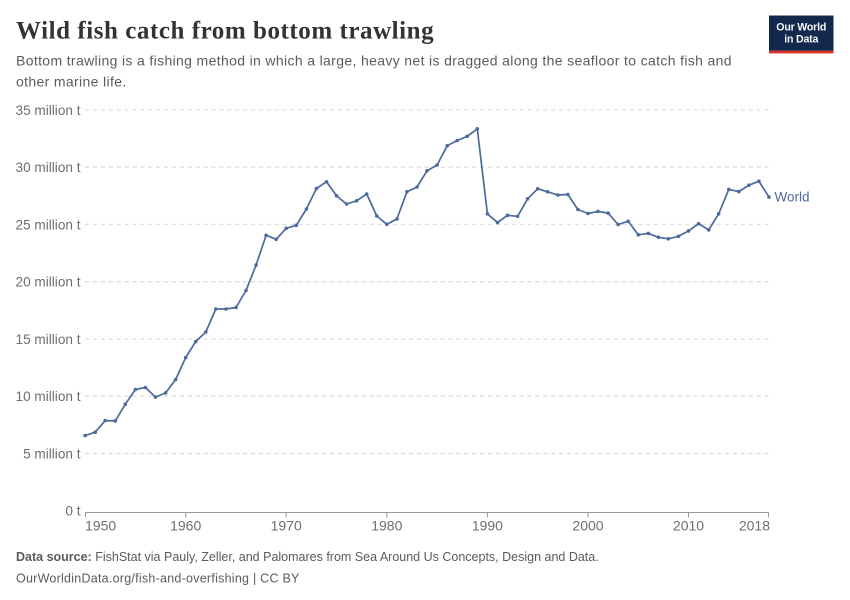 This screenshot has height=600, width=850. Describe the element at coordinates (487, 526) in the screenshot. I see `svg-text: 1990` at that location.